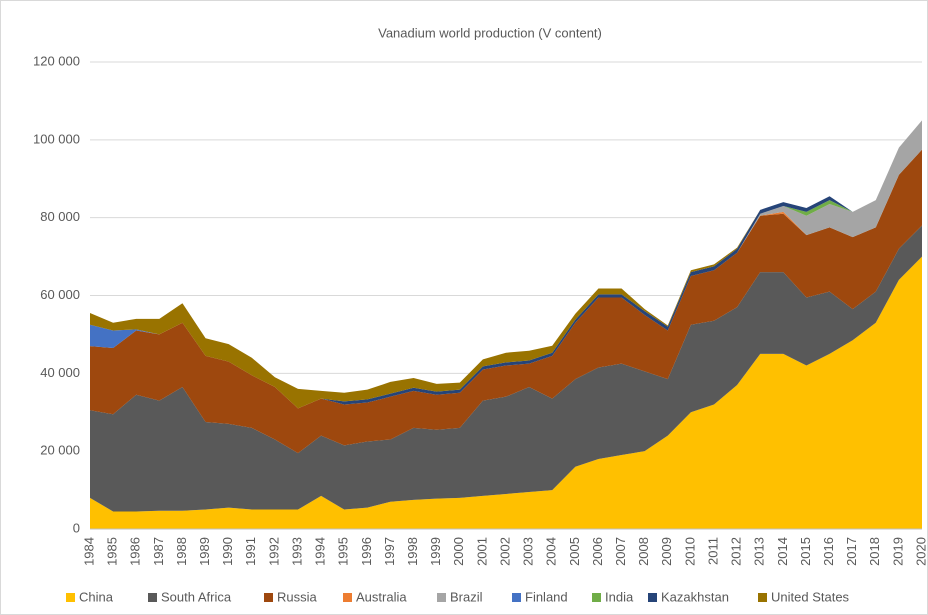 The image size is (928, 615). Describe the element at coordinates (273, 551) in the screenshot. I see `x-tick-label: 1992` at that location.